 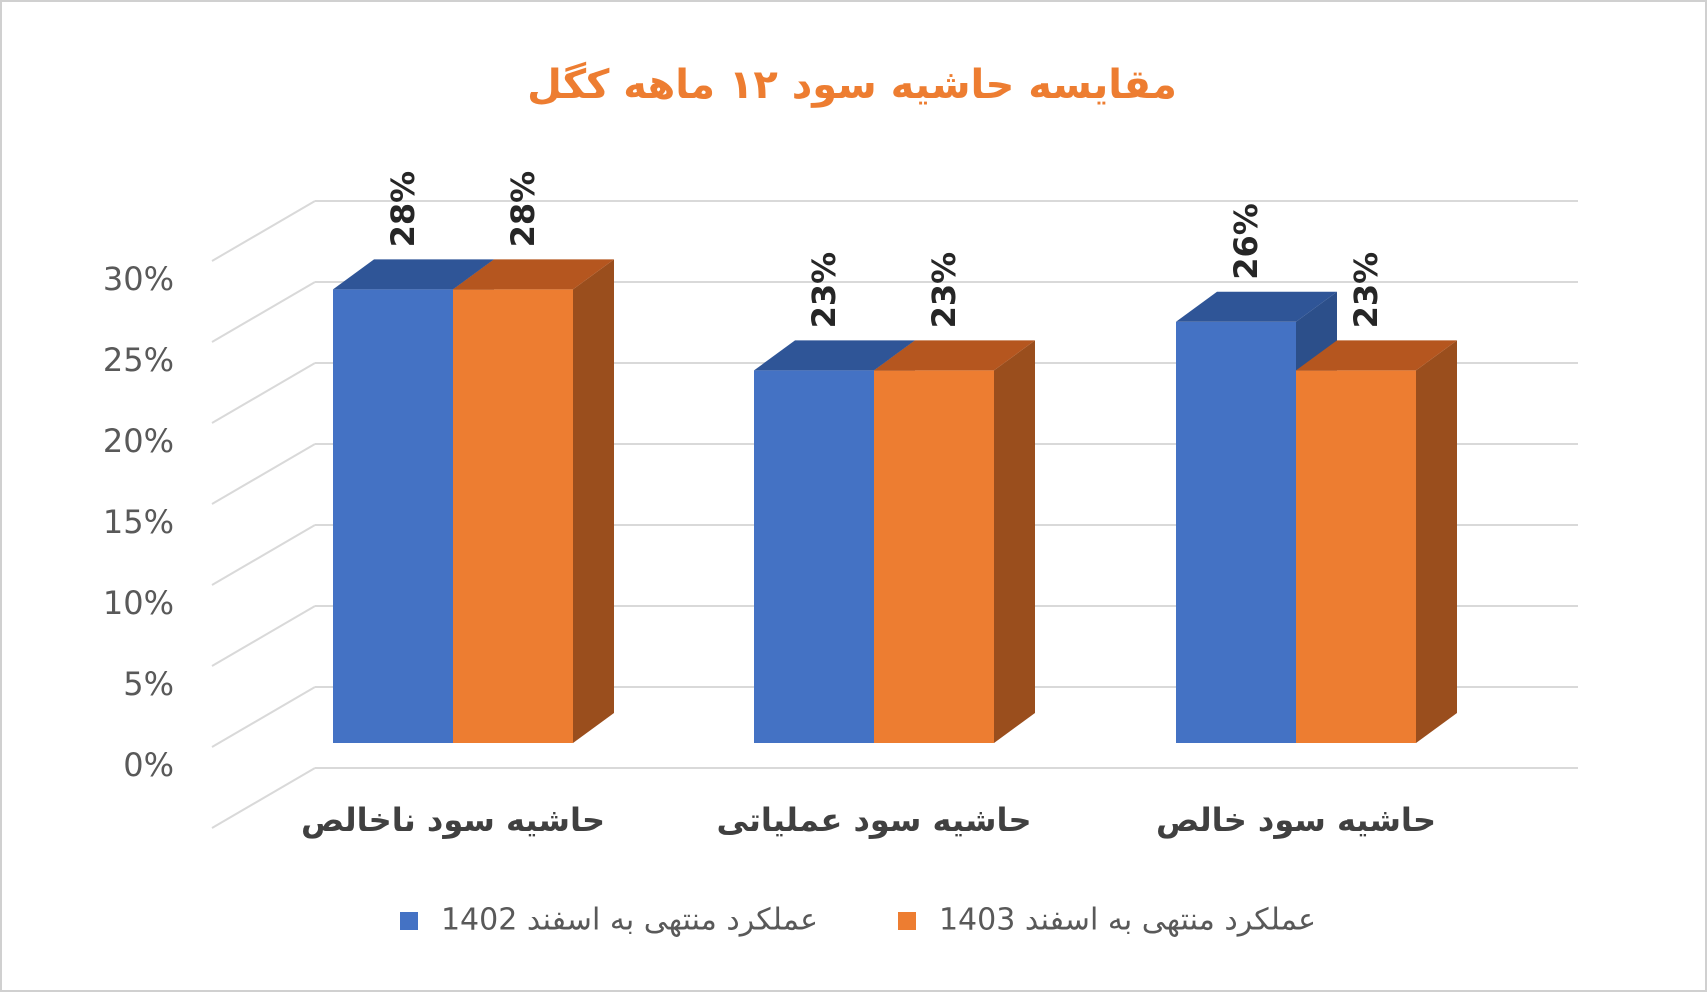 I want to click on x-tick-label: حاشیه سود خالص, so click(x=1296, y=820).